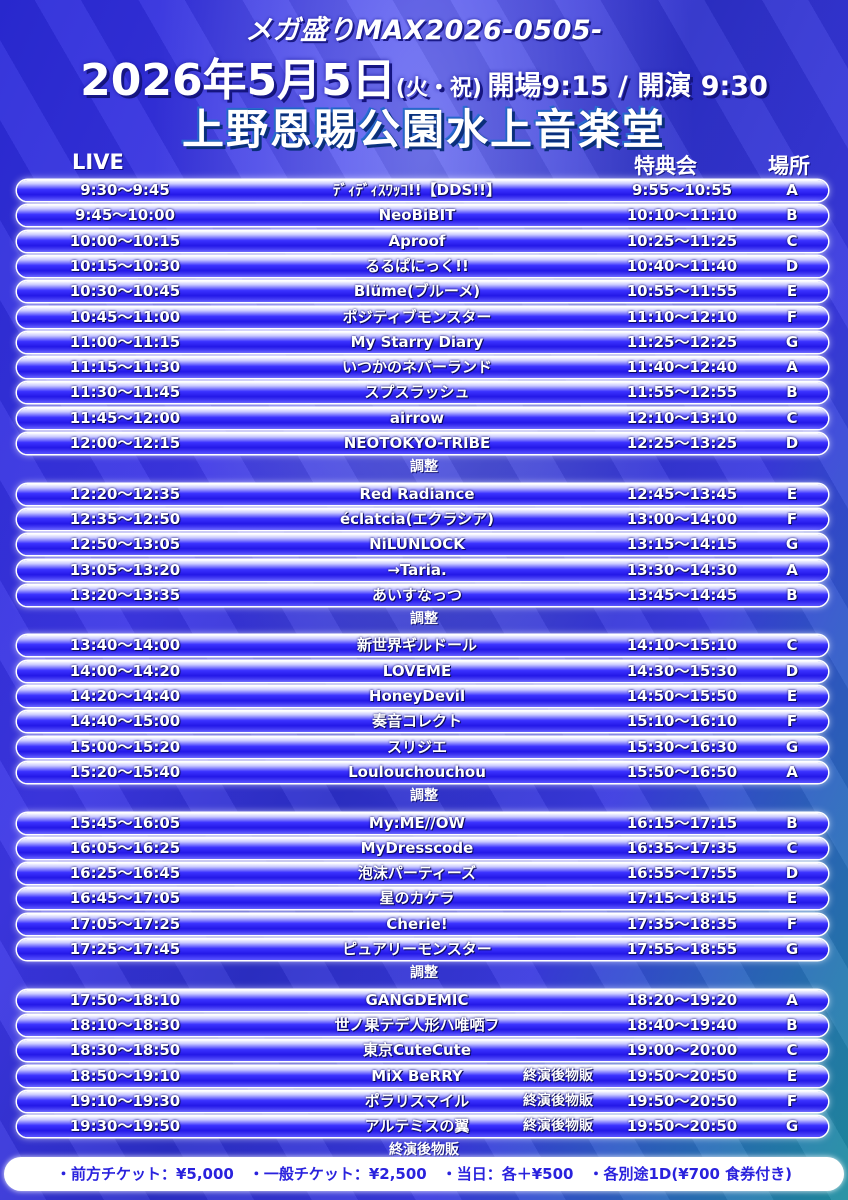  Describe the element at coordinates (417, 518) in the screenshot. I see `artist-name: éclatcia(エクラシア)` at that location.